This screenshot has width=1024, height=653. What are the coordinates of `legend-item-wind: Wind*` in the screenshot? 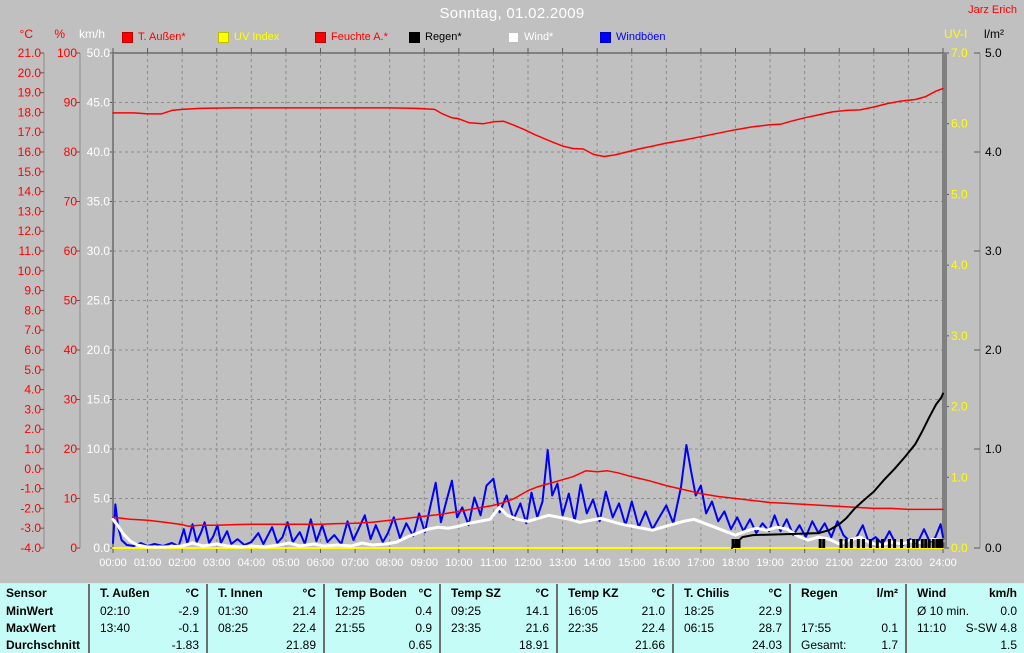 It's located at (530, 37).